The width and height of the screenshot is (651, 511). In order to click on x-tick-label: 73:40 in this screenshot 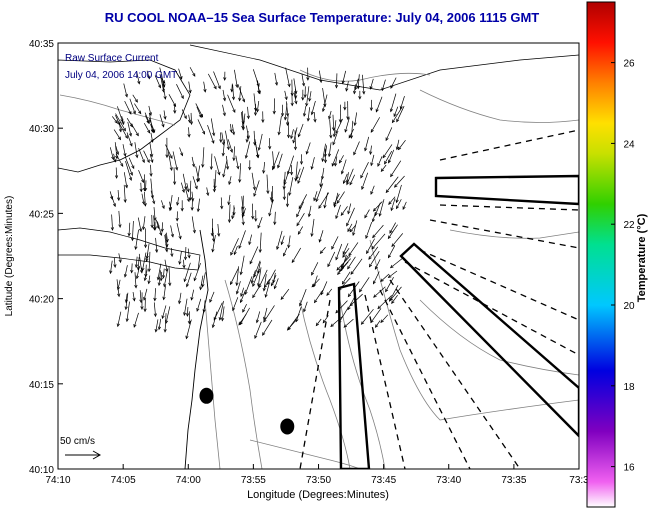, I will do `click(448, 480)`.